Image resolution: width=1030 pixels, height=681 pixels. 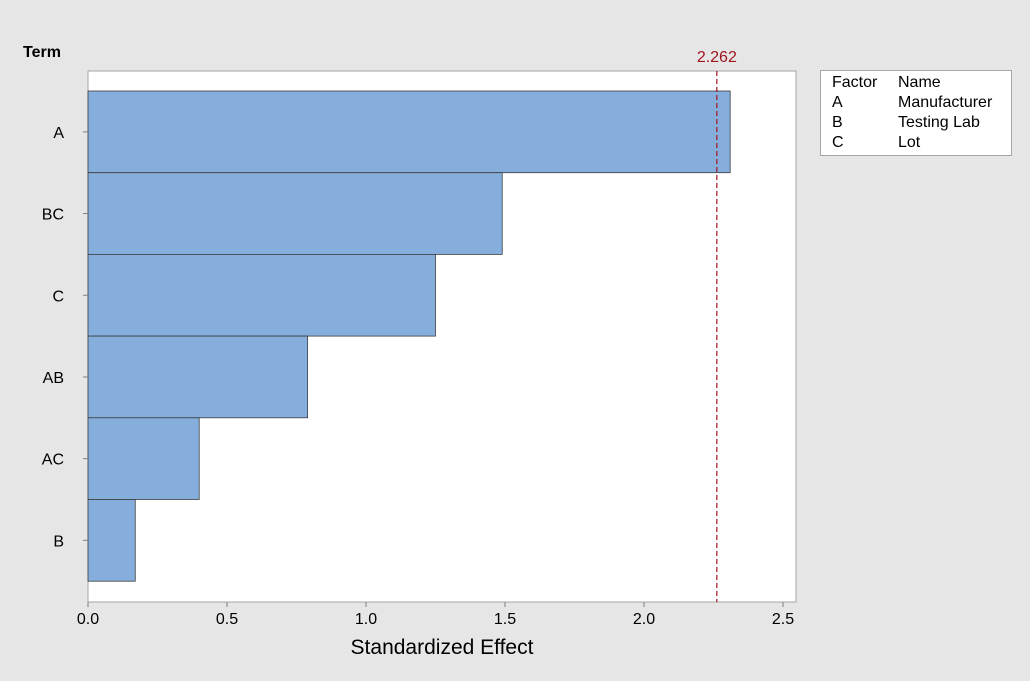 I want to click on bar-ab, so click(x=198, y=377).